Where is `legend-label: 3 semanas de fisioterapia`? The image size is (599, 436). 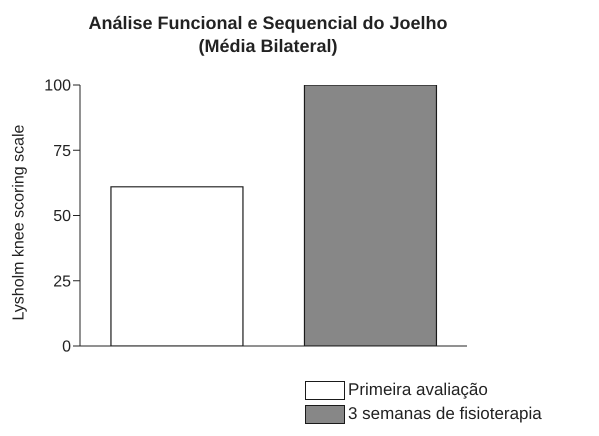 legend-label: 3 semanas de fisioterapia is located at coordinates (445, 414).